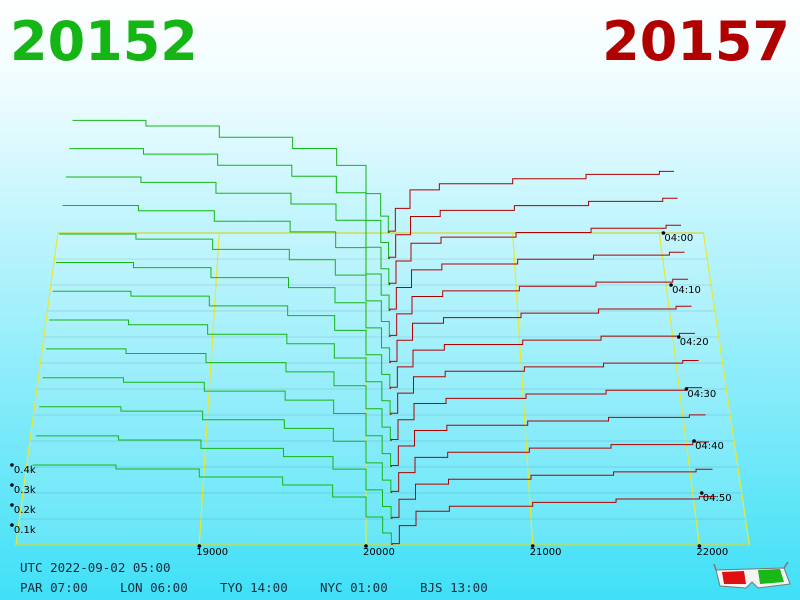 The width and height of the screenshot is (800, 600). Describe the element at coordinates (254, 587) in the screenshot. I see `city-time: TYO 14:00` at that location.